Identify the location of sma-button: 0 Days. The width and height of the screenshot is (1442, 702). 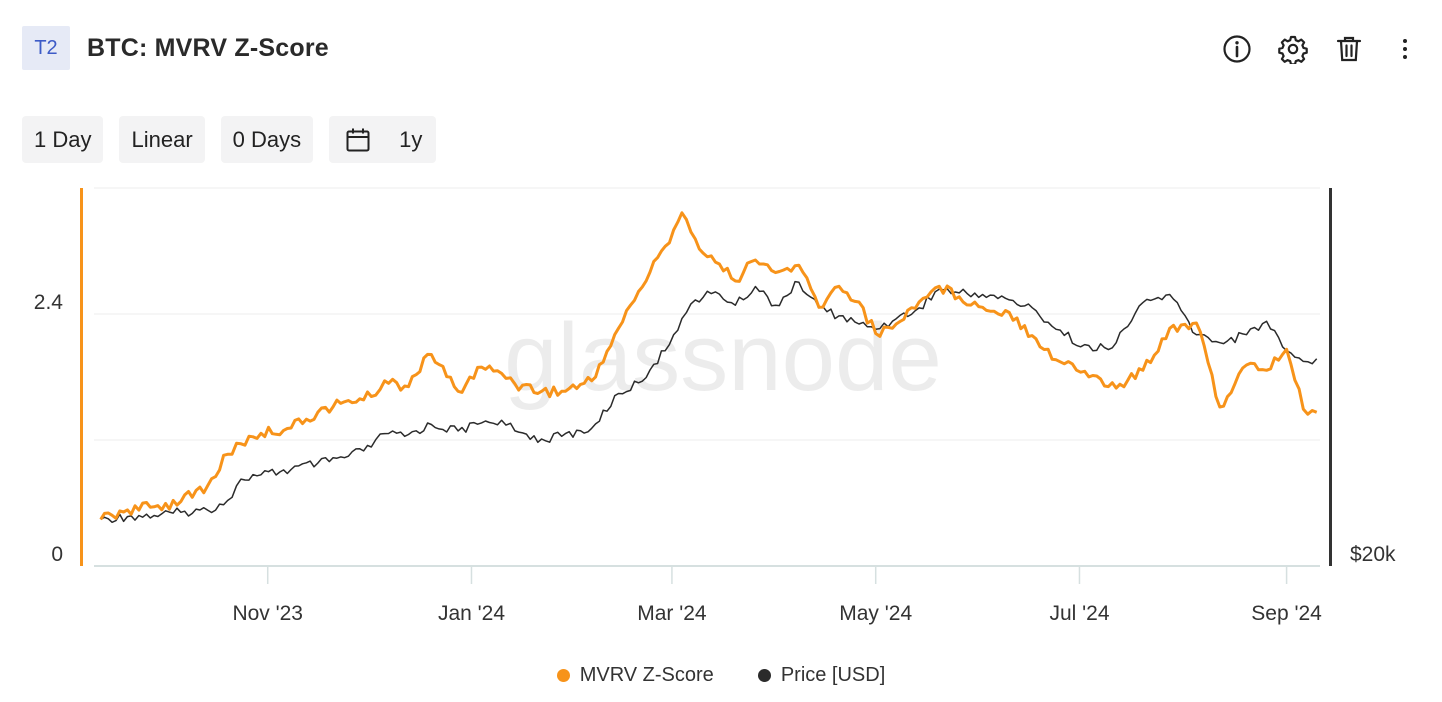
(267, 139).